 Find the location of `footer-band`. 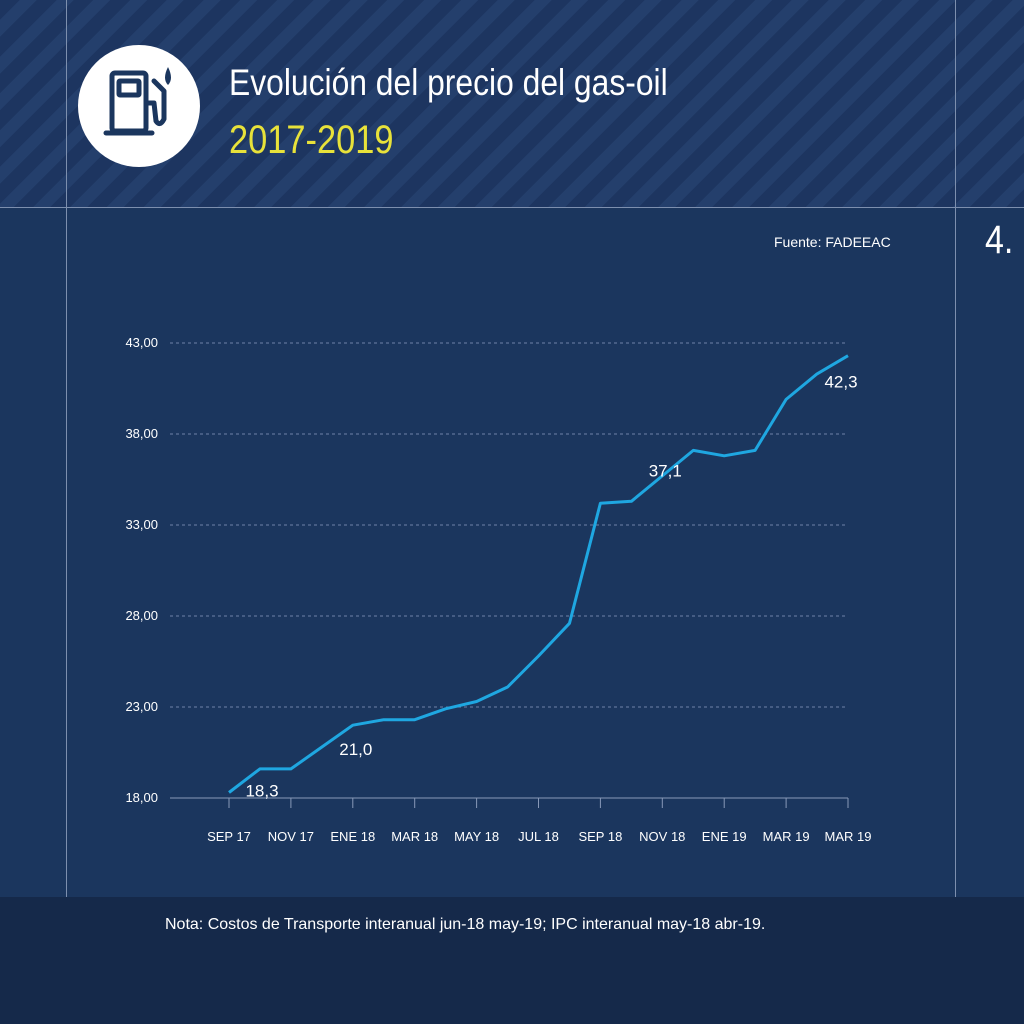

footer-band is located at coordinates (512, 960).